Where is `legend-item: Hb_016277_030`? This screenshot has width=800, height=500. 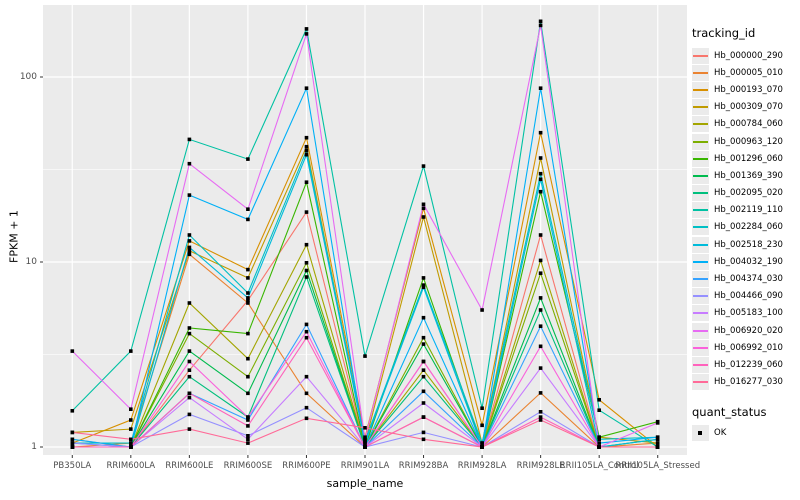 legend-item: Hb_016277_030 is located at coordinates (745, 382).